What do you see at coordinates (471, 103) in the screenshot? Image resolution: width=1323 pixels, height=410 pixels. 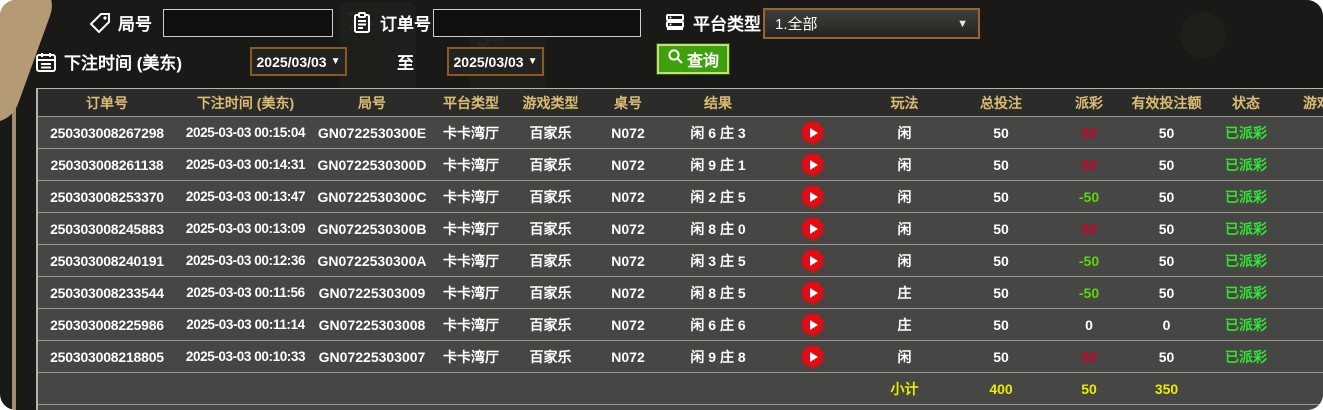 I see `column-header-platform-type: 平台类型` at bounding box center [471, 103].